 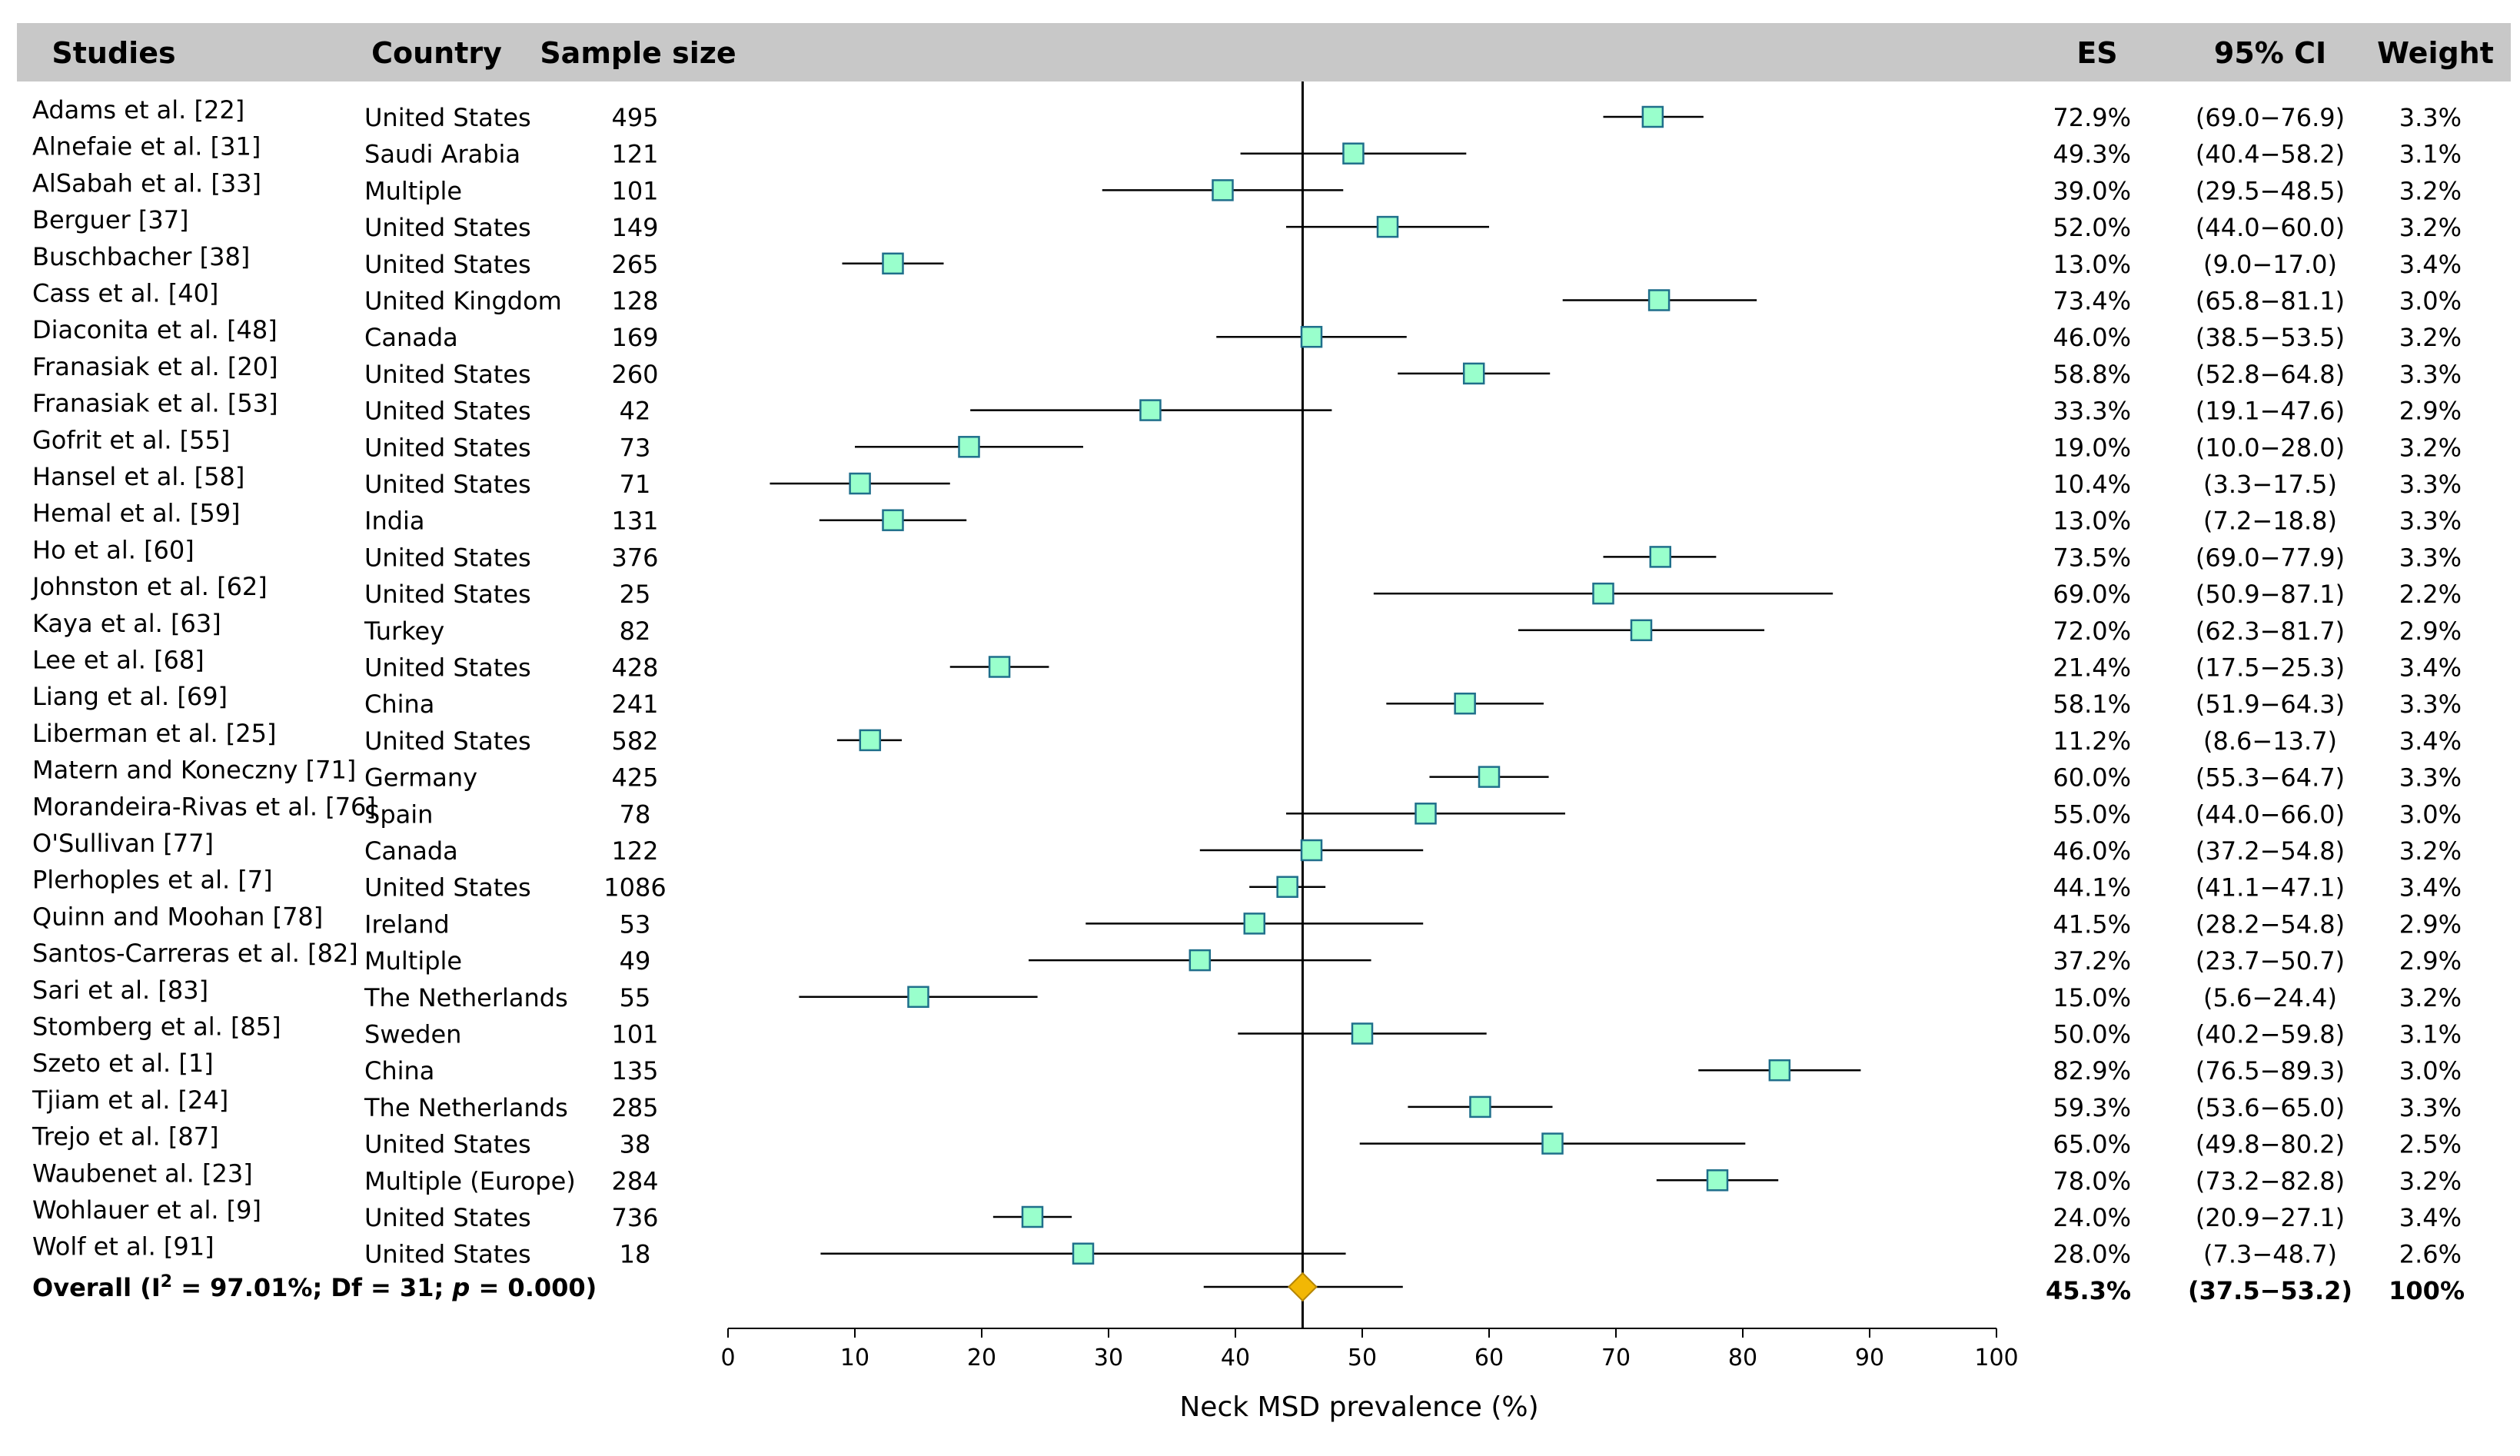 What do you see at coordinates (204, 806) in the screenshot?
I see `study-label: Morandeira-Rivas et al. [76]` at bounding box center [204, 806].